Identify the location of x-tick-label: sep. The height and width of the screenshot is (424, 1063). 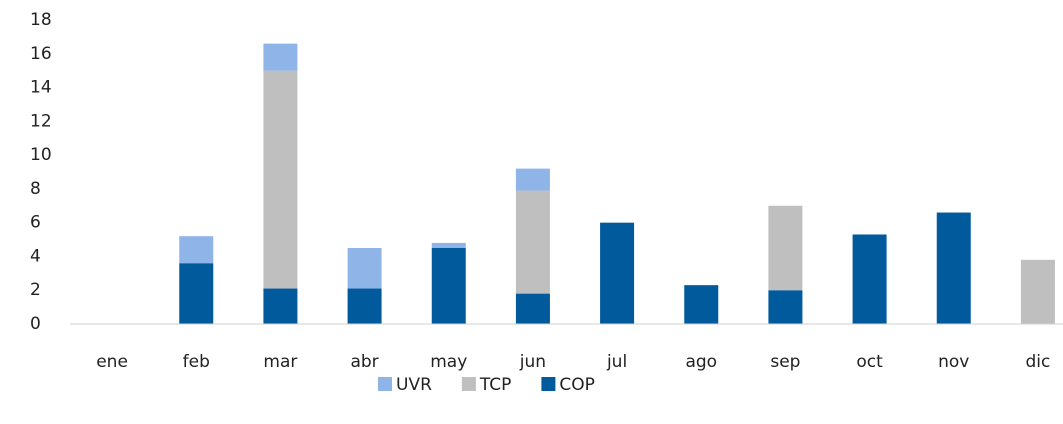
(785, 362).